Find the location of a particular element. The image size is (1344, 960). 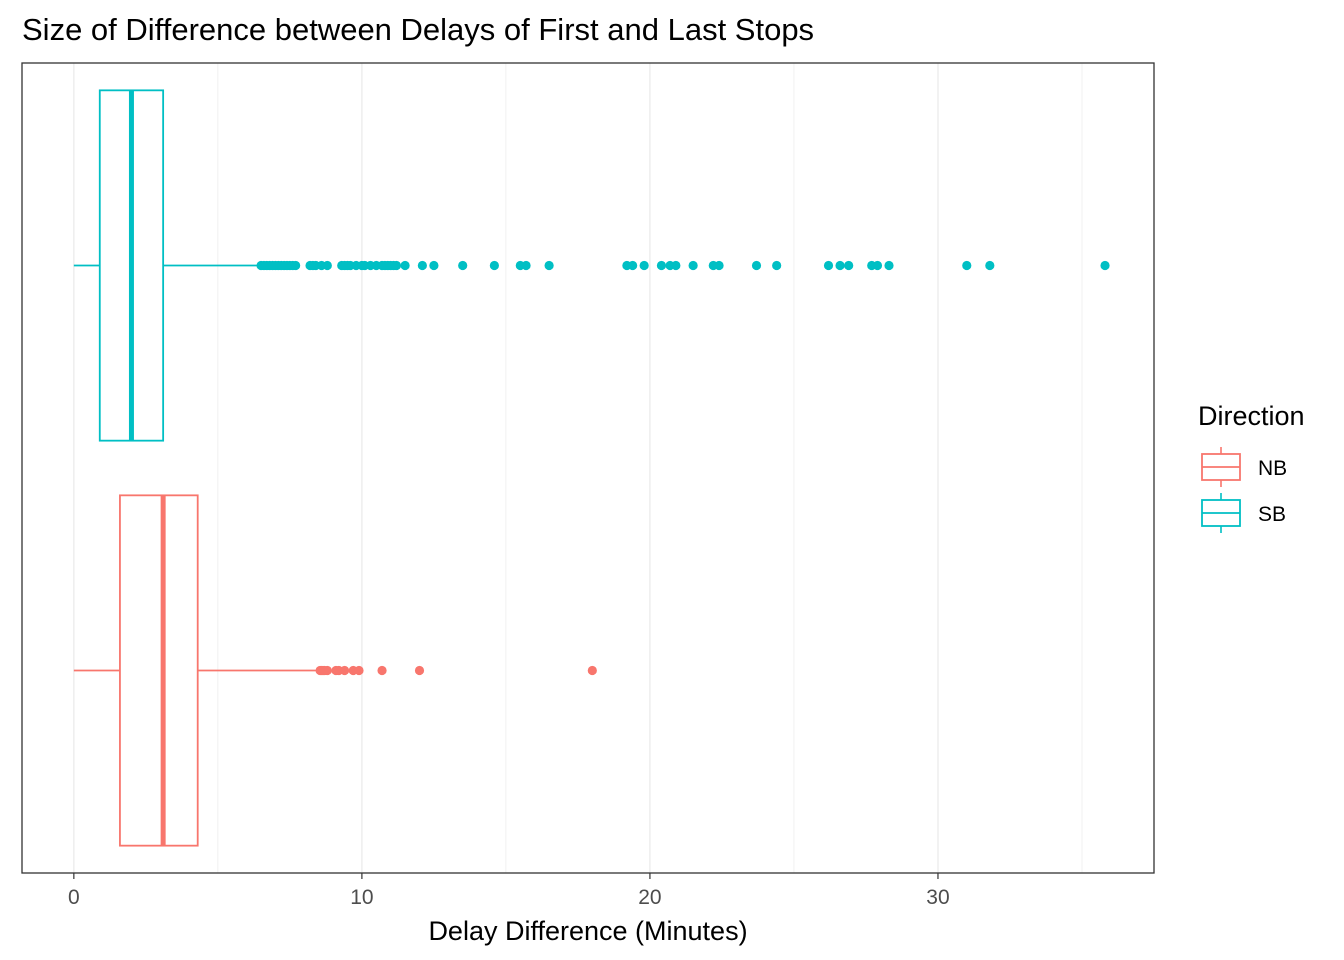

x-tick-label: 0 is located at coordinates (74, 897).